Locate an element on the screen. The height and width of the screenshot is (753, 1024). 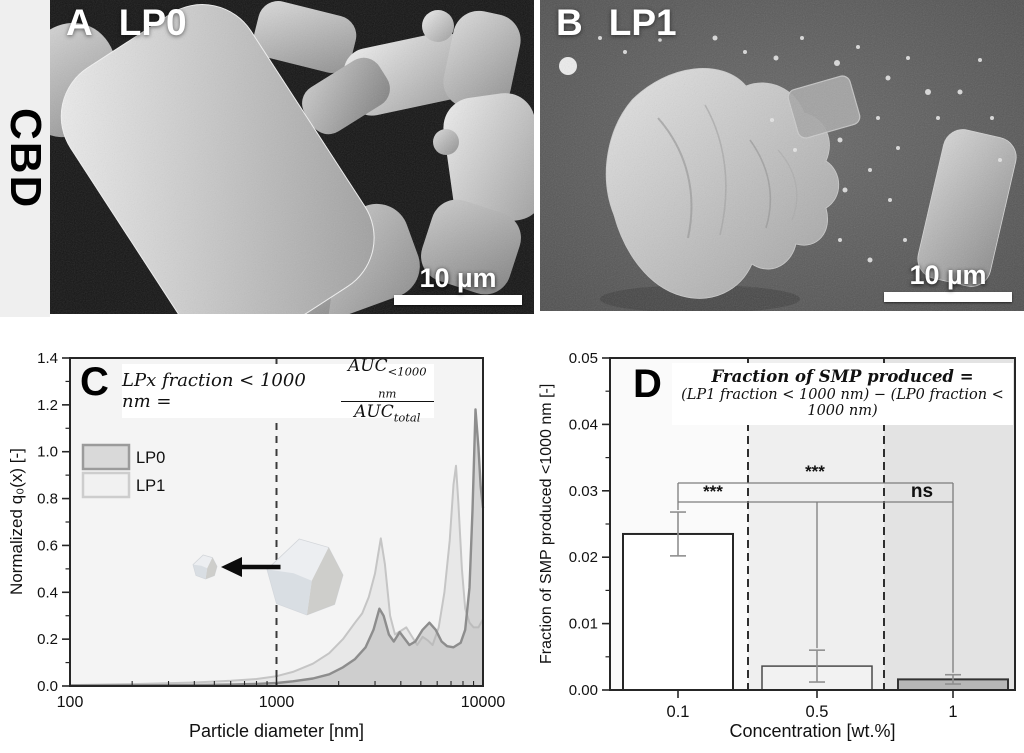
svg-text: 0.01 is located at coordinates (583, 624).